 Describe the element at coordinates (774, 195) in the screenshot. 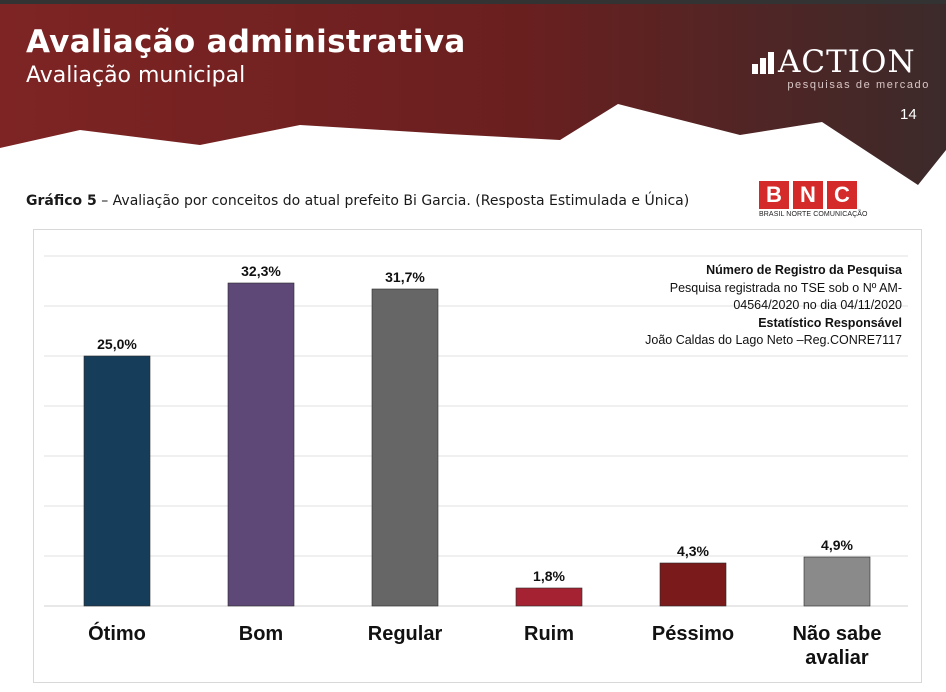

I see `bnc-letter-b: B` at that location.